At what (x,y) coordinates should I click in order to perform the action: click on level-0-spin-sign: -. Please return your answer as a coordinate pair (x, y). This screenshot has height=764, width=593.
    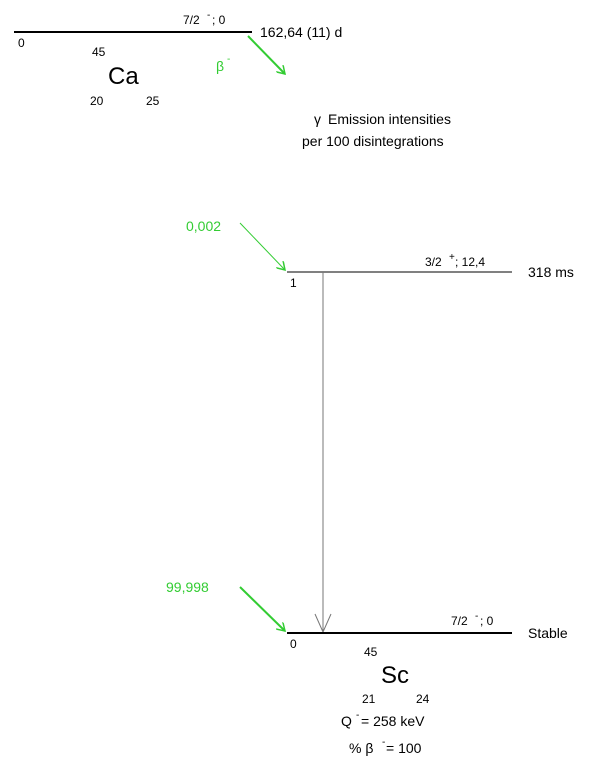
    Looking at the image, I should click on (476, 616).